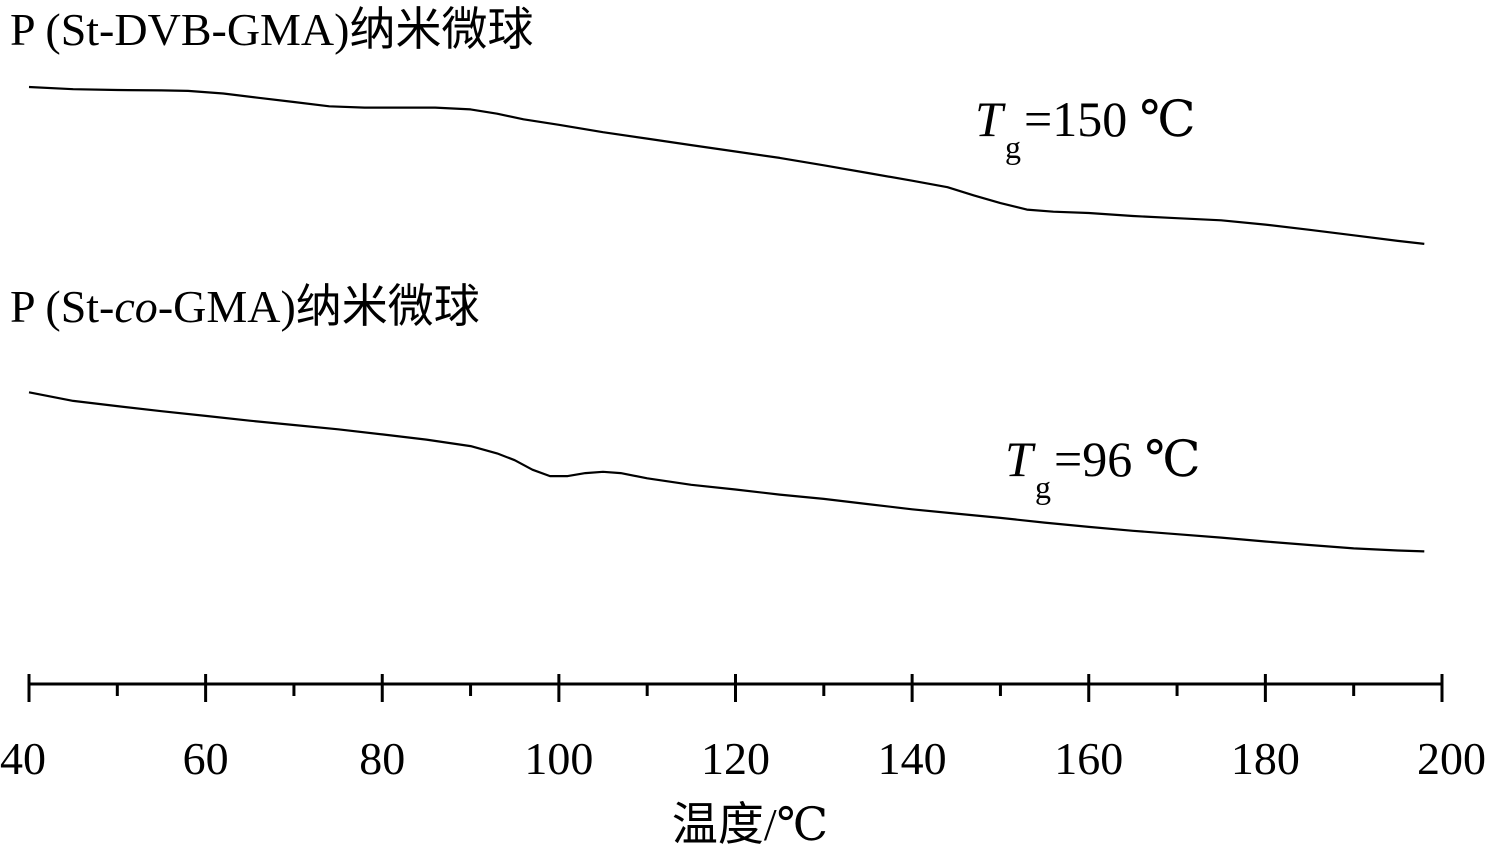 The height and width of the screenshot is (849, 1486). Describe the element at coordinates (743, 729) in the screenshot. I see `x-axis: 40 60 80 100 120 140 160 180 200` at that location.